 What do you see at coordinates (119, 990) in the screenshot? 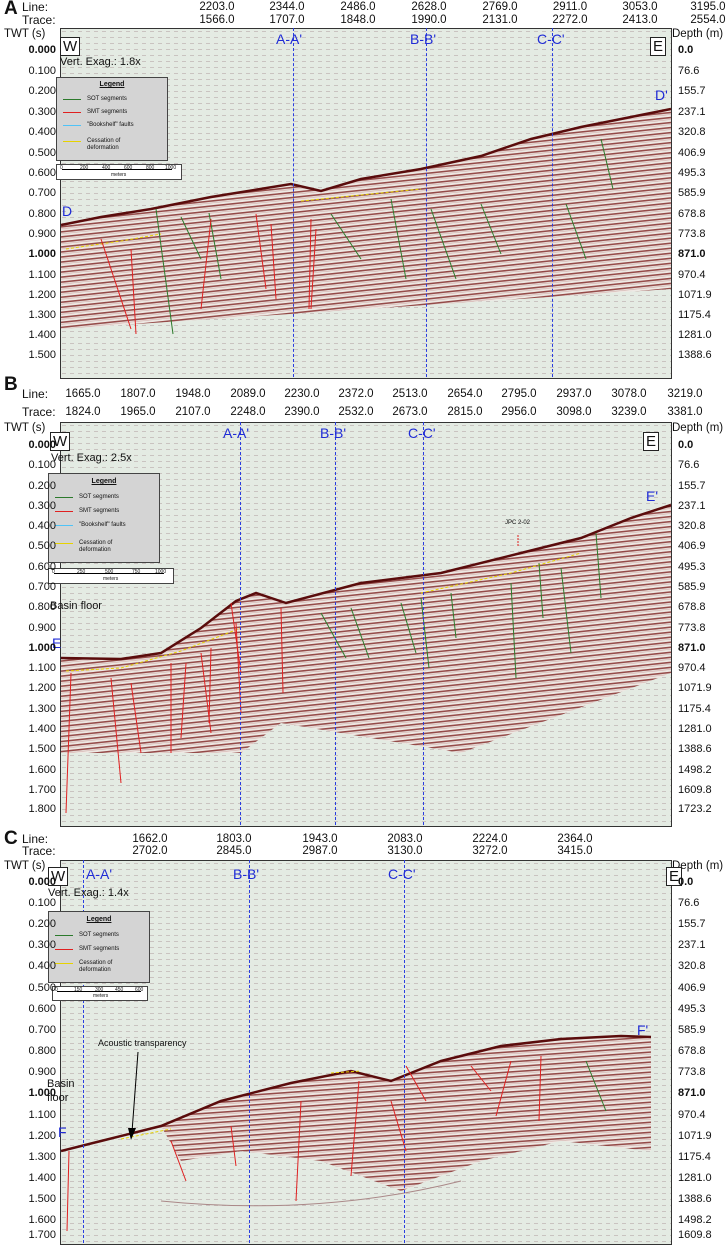
I see `scale-tick: 450` at bounding box center [119, 990].